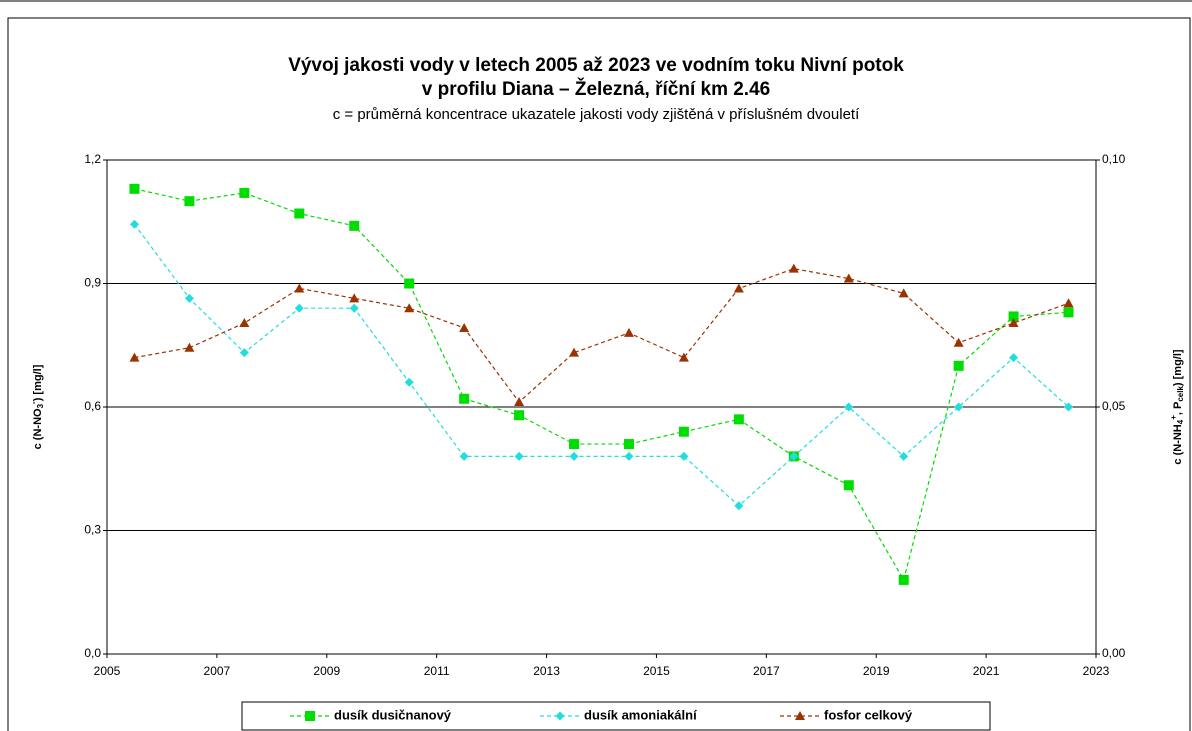 This screenshot has height=731, width=1192. I want to click on x-tick-label: 2023, so click(1096, 671).